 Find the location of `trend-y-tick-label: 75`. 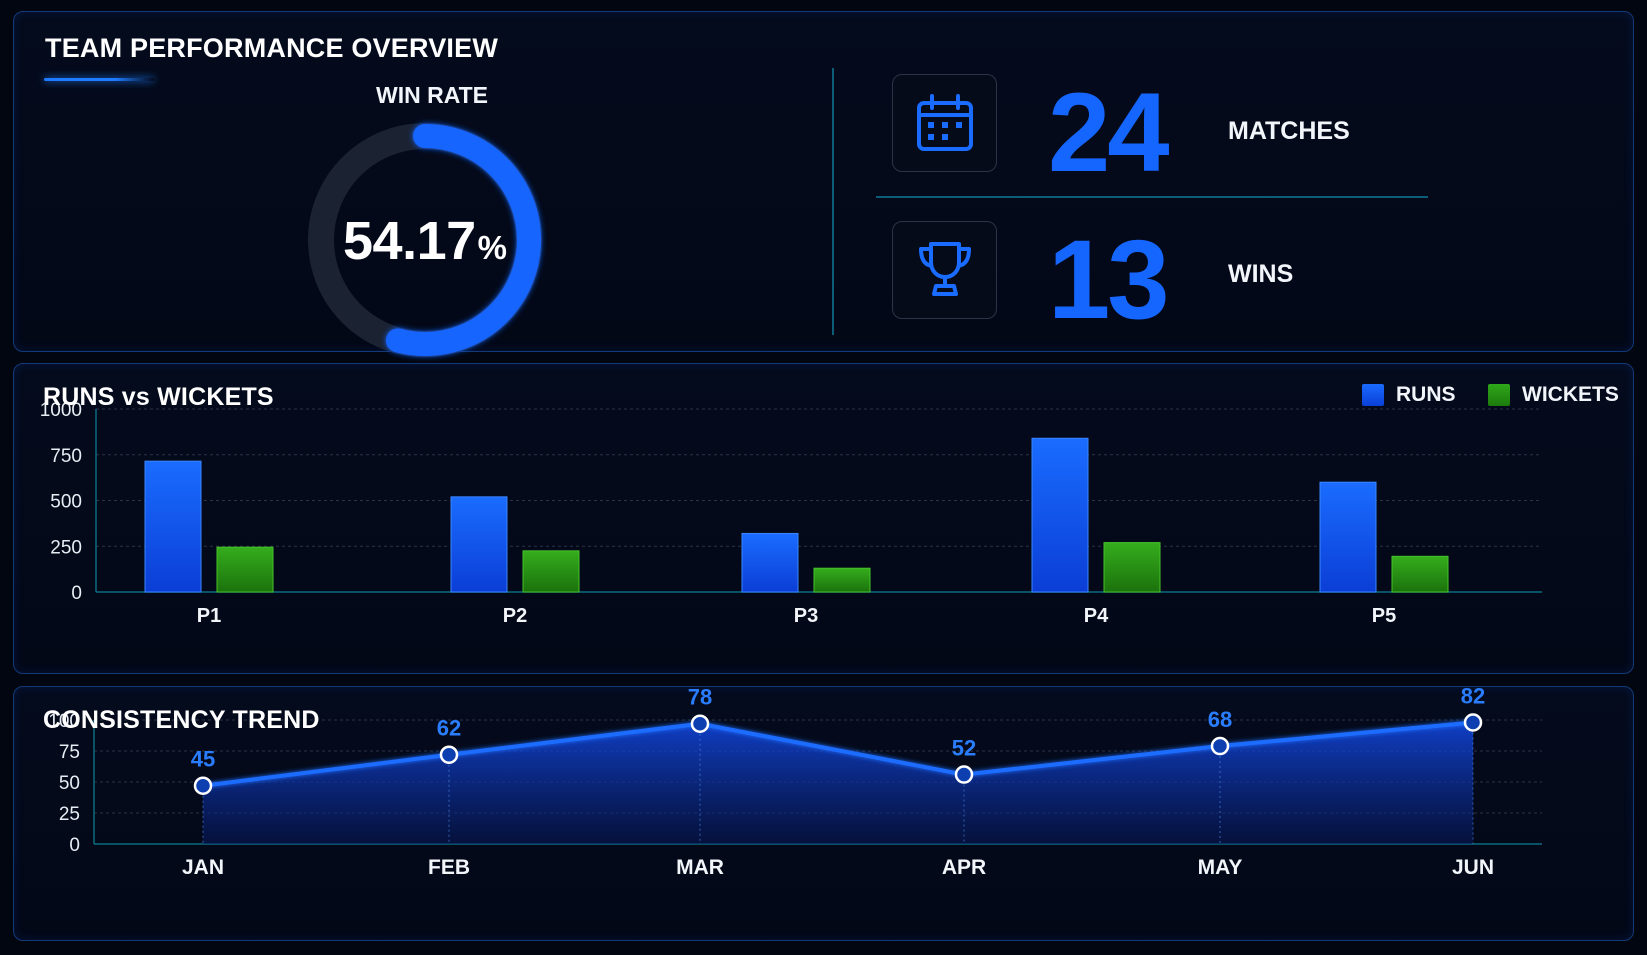

trend-y-tick-label: 75 is located at coordinates (69, 752).